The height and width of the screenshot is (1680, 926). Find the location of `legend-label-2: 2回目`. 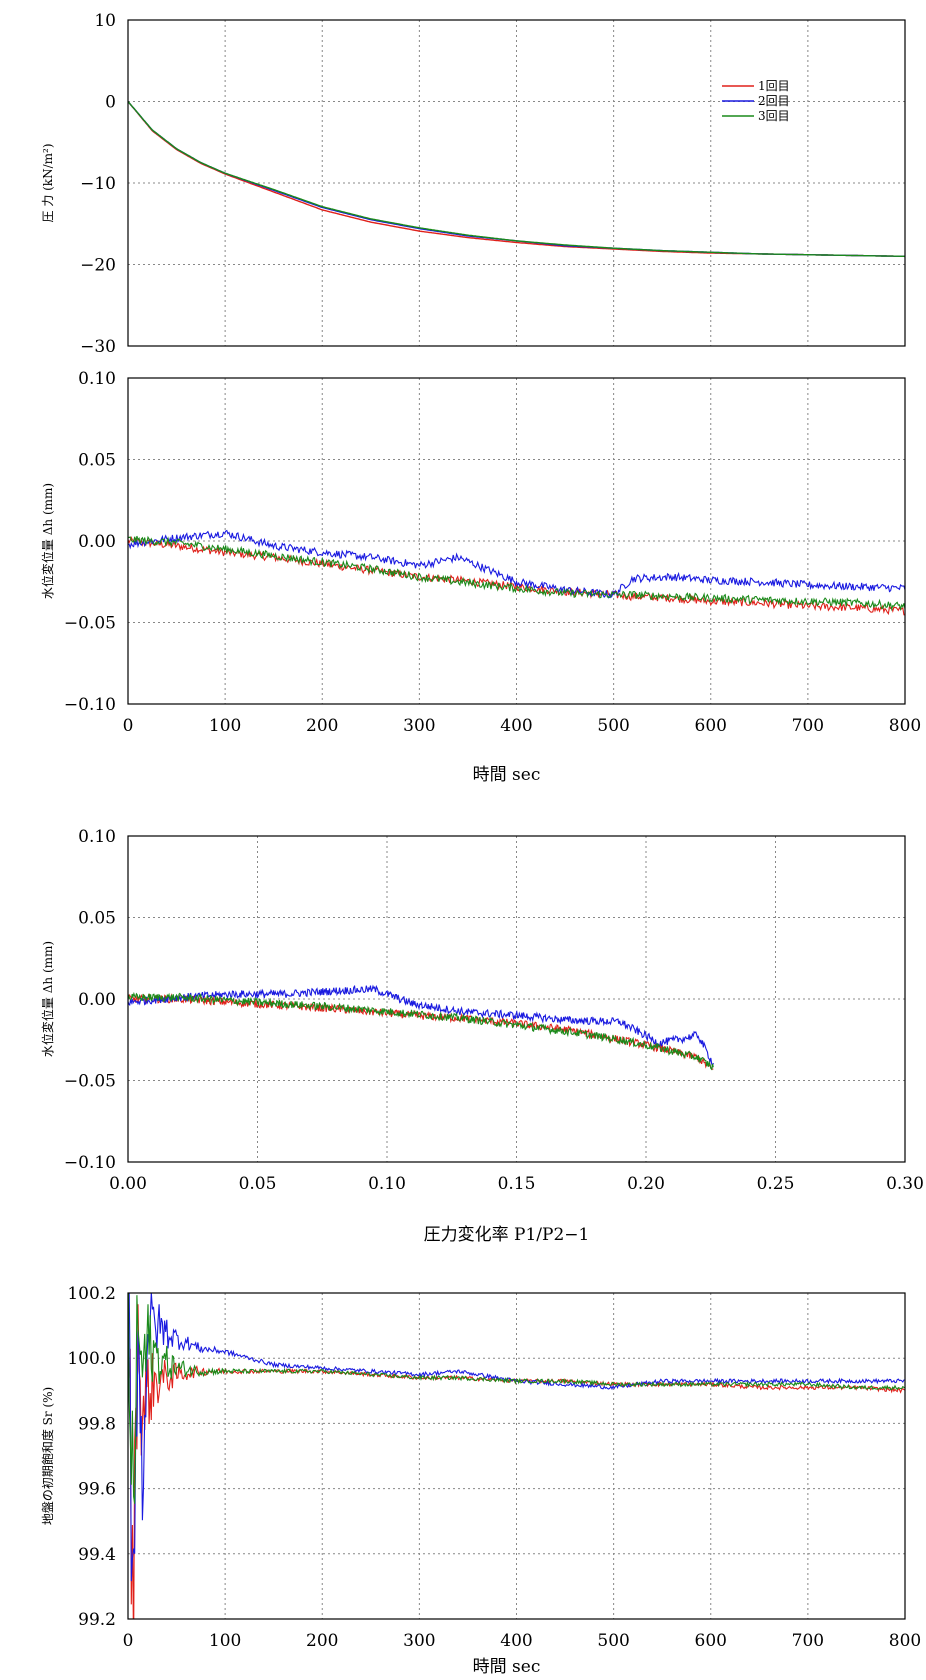

legend-label-2: 2回目 is located at coordinates (774, 101).